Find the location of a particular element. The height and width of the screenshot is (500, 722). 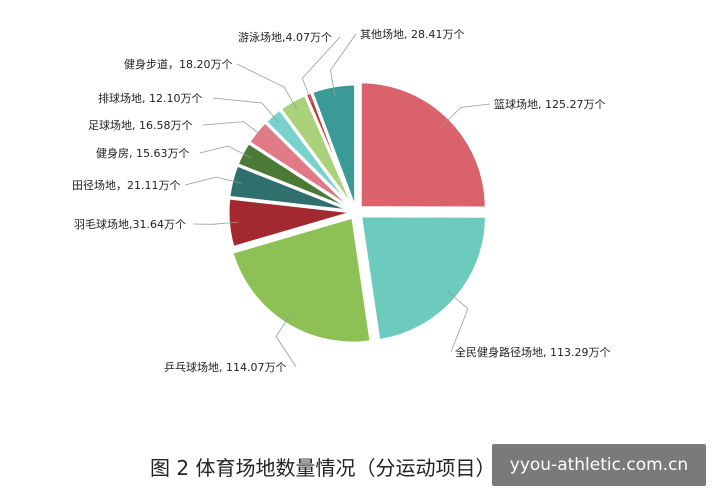

slice-label-10: 游泳场地,4.07万个 is located at coordinates (285, 37).